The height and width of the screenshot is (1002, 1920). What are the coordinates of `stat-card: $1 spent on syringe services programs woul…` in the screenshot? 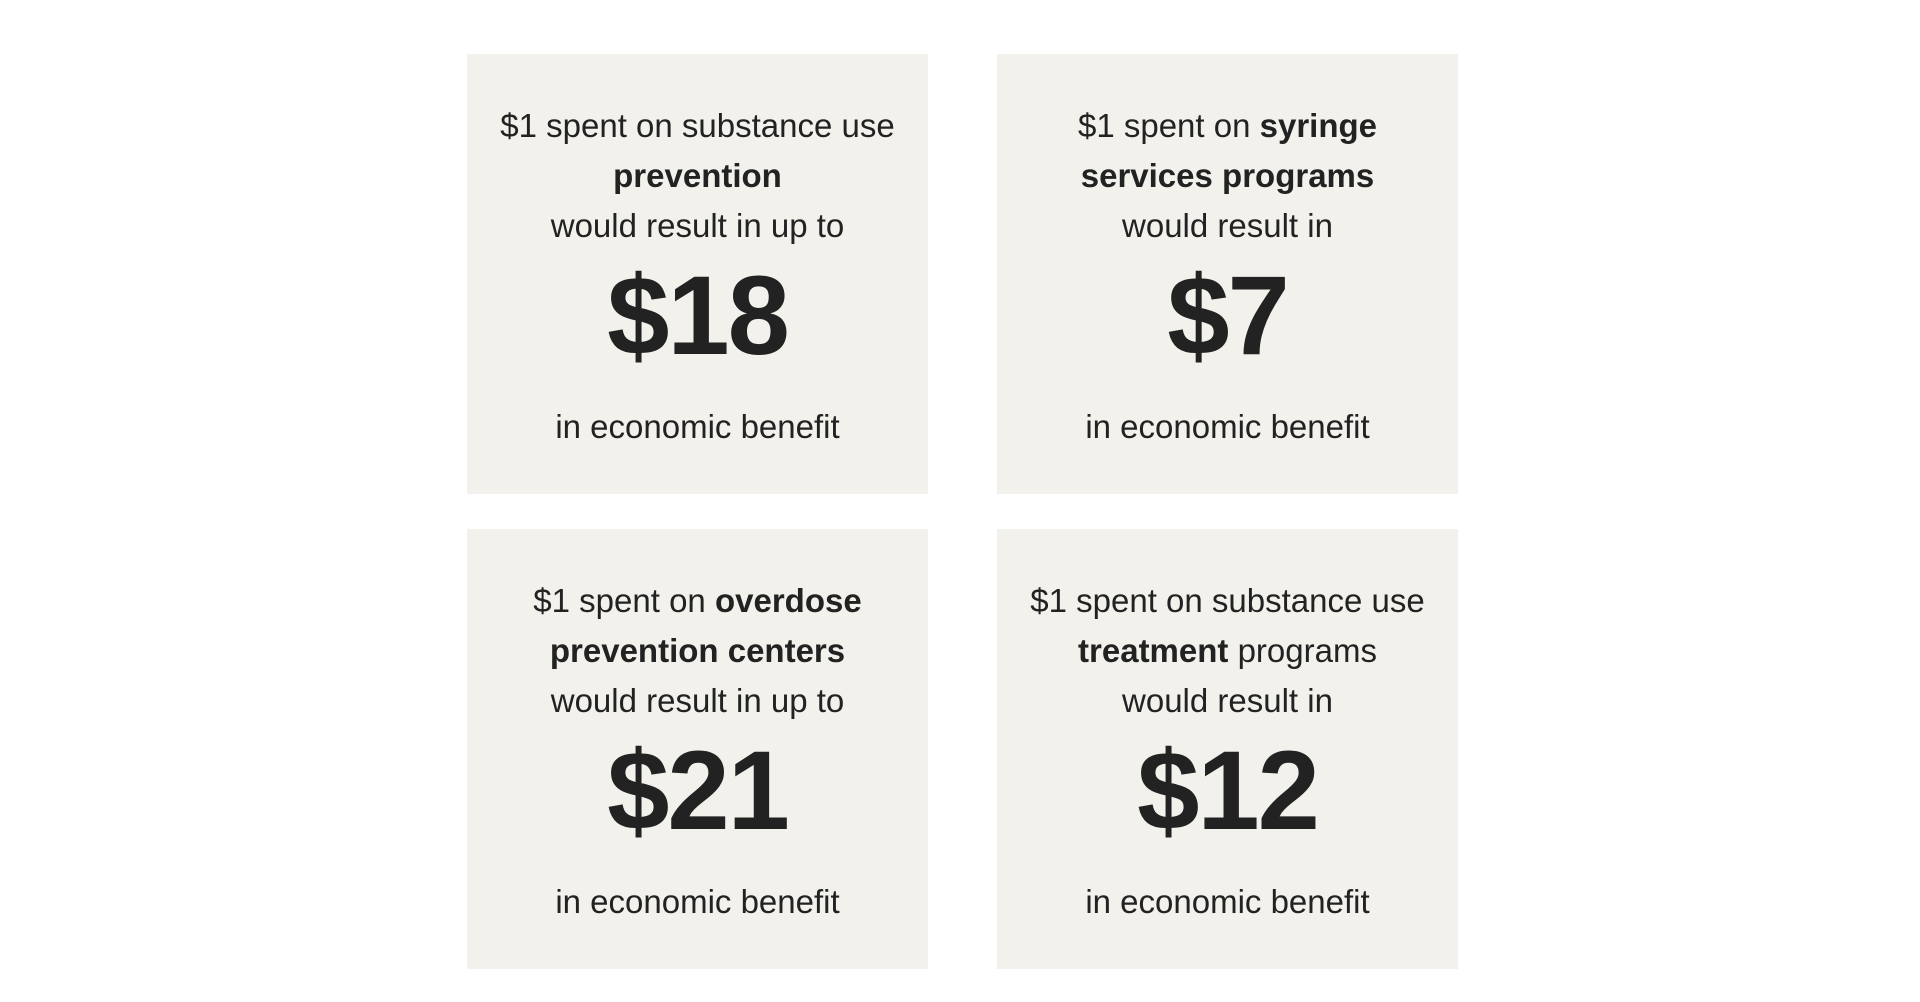 It's located at (1227, 274).